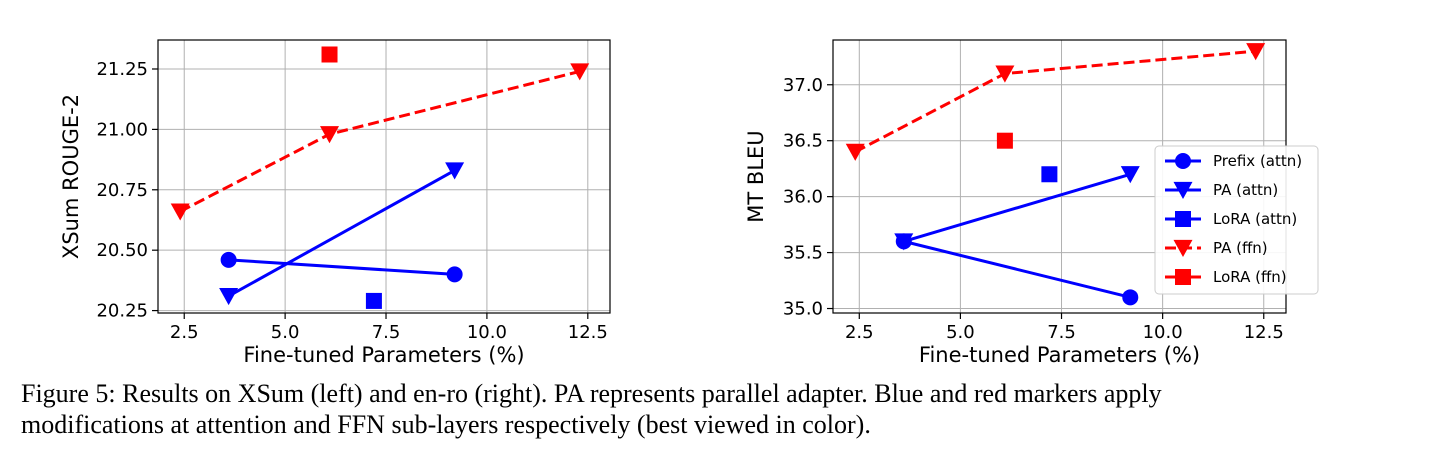 The width and height of the screenshot is (1453, 459). I want to click on legend-label: PA (attn), so click(1245, 190).